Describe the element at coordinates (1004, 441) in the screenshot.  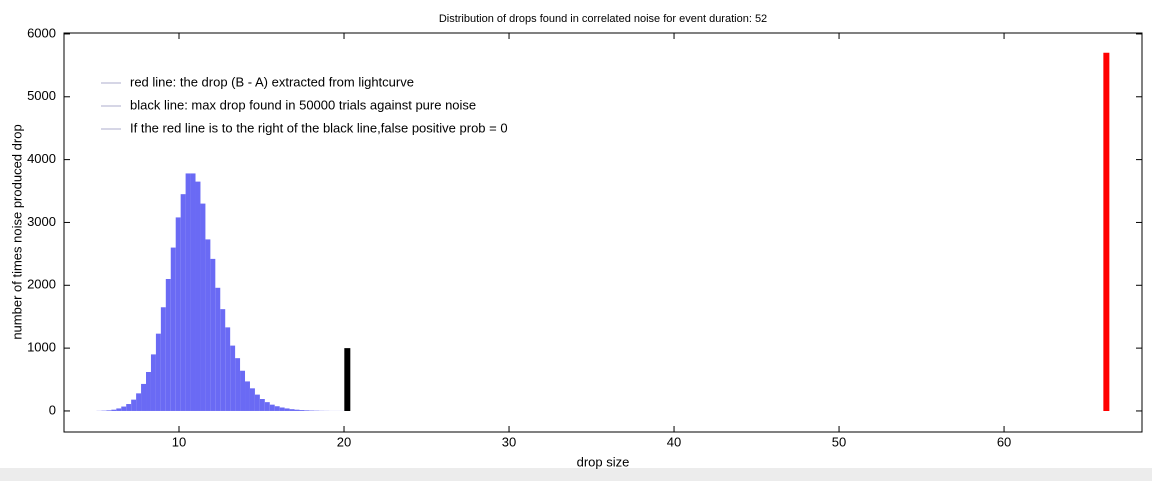
I see `x-tick-label: 60` at that location.